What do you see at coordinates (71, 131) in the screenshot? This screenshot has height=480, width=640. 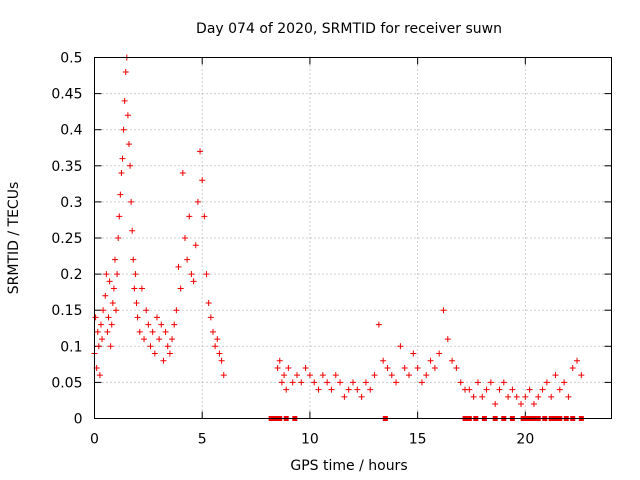 I see `y-tick-label: 0.4` at bounding box center [71, 131].